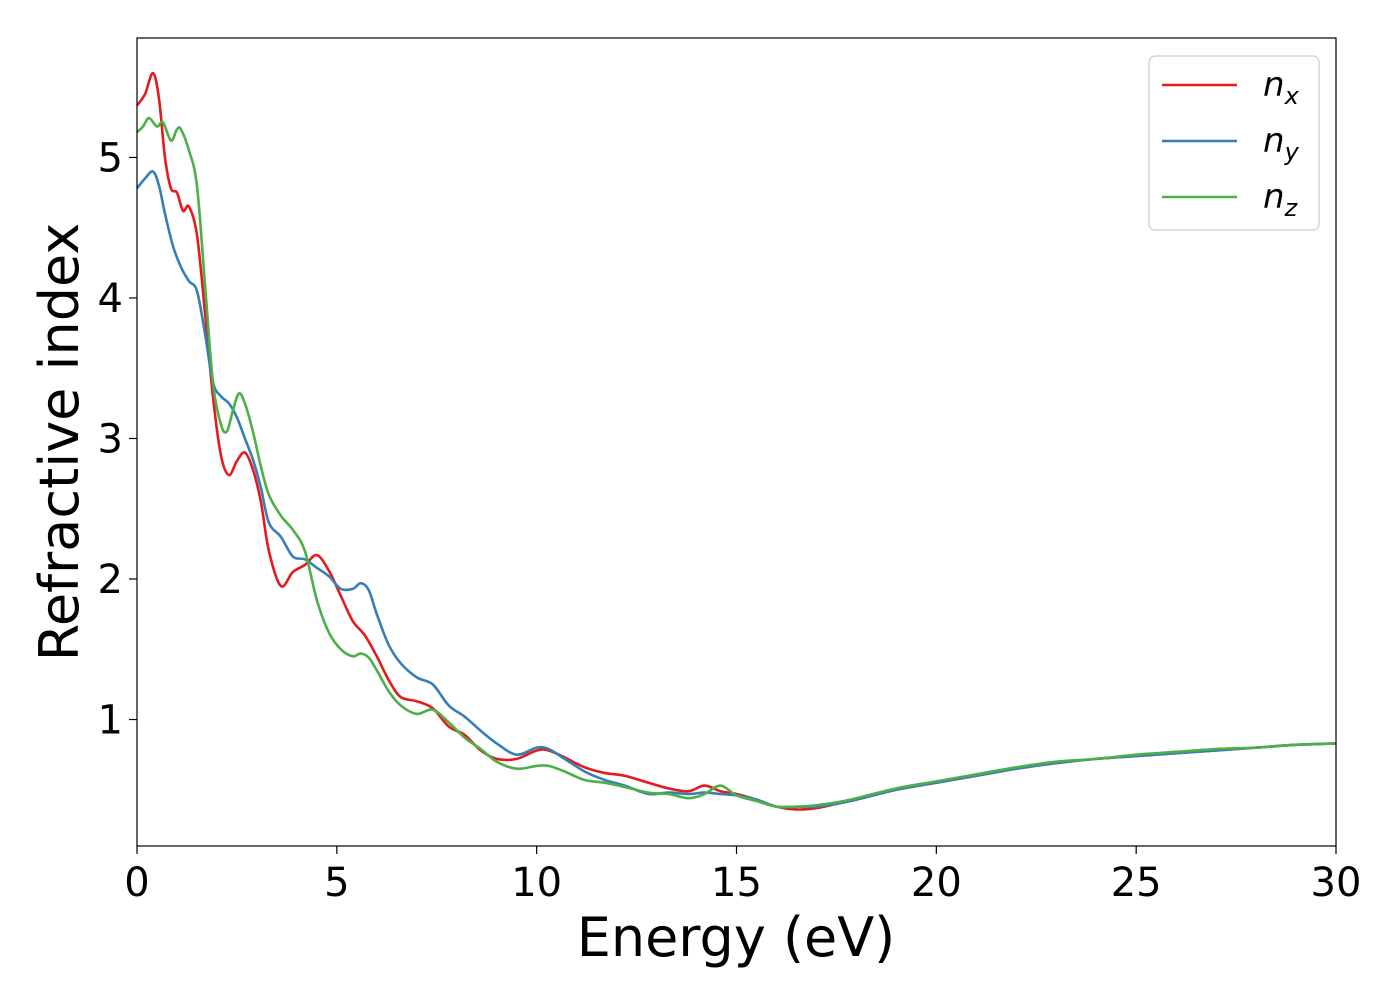 This screenshot has width=1400, height=1000. I want to click on y-tick-label: 5, so click(110, 158).